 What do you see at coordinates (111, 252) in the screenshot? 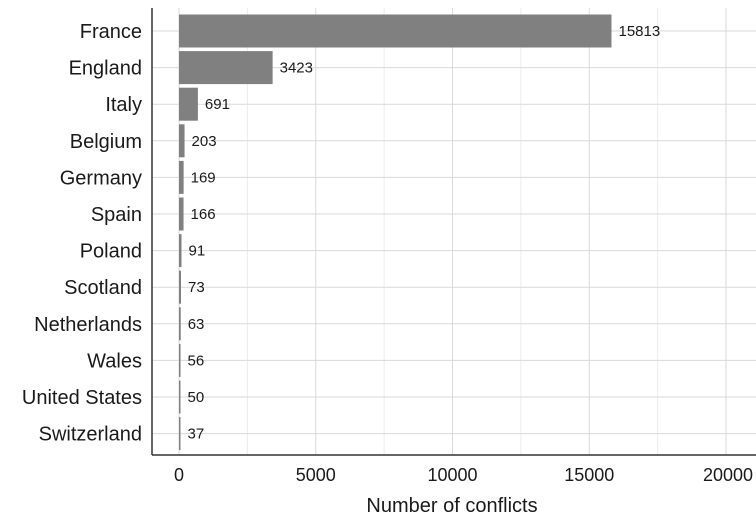
I see `category-label-poland: Poland` at bounding box center [111, 252].